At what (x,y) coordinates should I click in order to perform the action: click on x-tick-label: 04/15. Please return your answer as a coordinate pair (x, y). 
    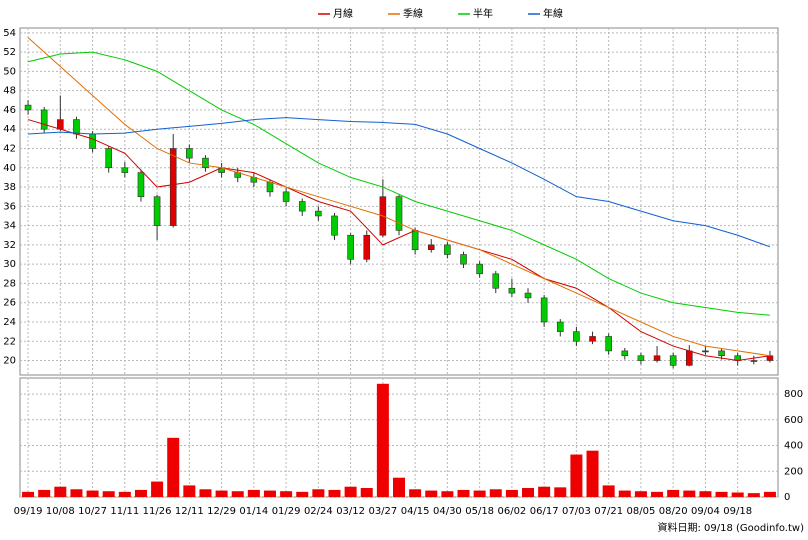
    Looking at the image, I should click on (415, 511).